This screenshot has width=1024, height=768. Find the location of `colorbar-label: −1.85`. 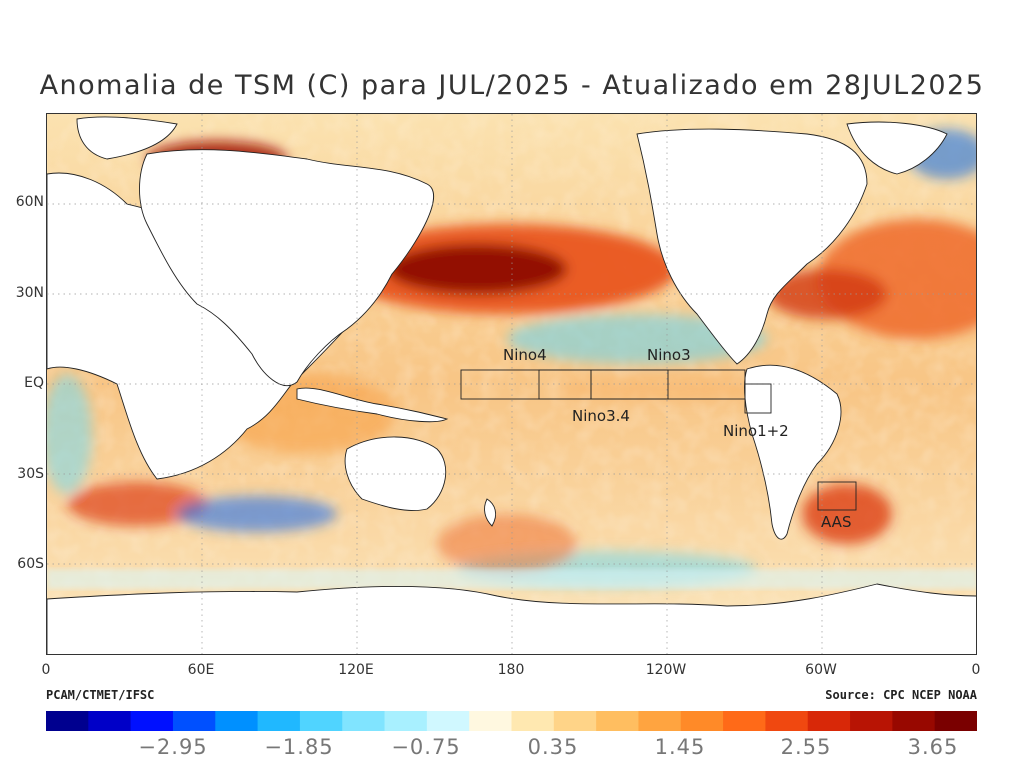

colorbar-label: −1.85 is located at coordinates (299, 747).